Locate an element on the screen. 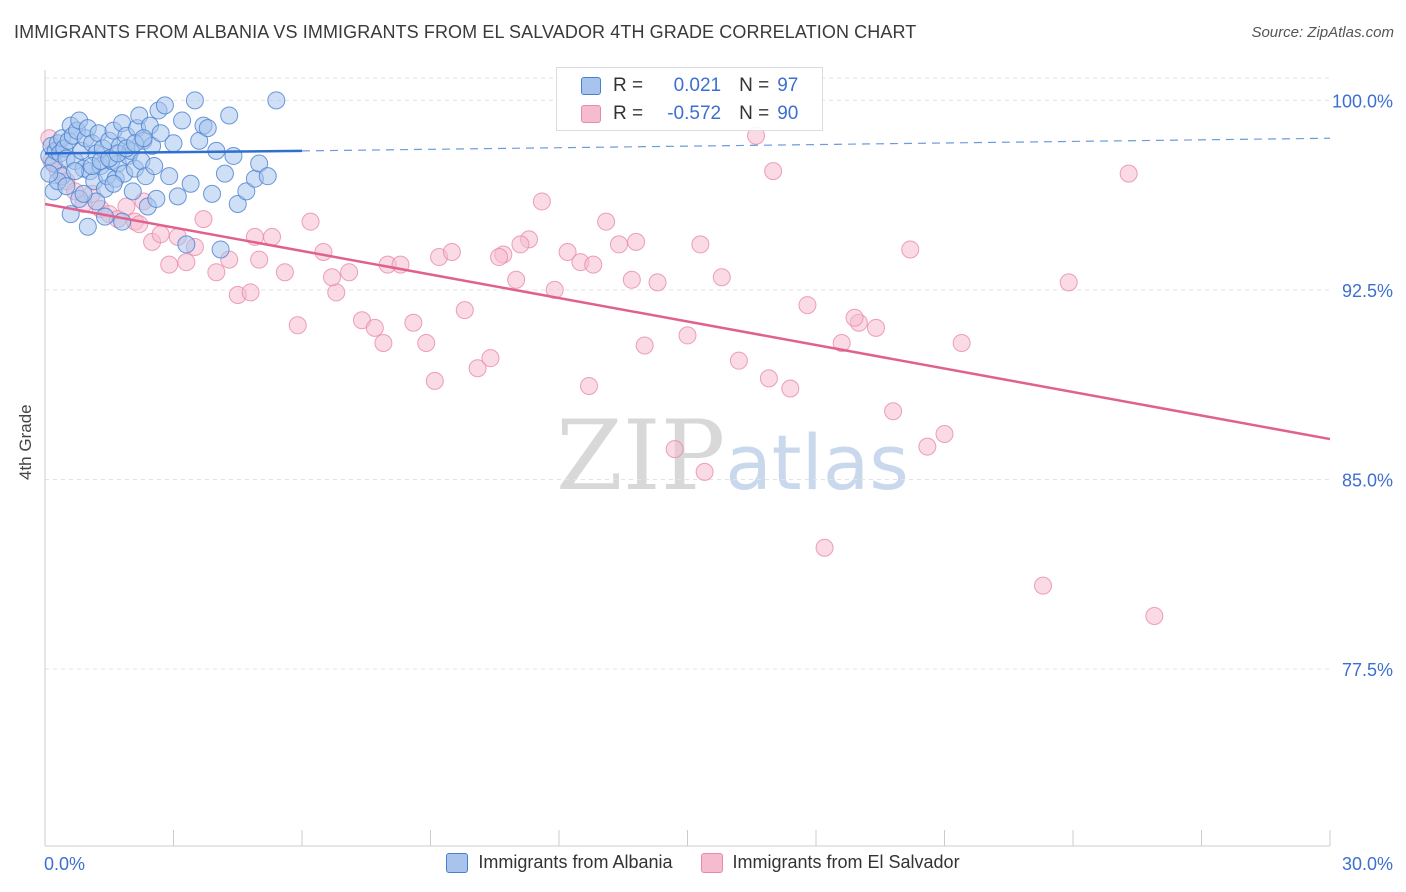  albania-trend-line is located at coordinates (173, 152).